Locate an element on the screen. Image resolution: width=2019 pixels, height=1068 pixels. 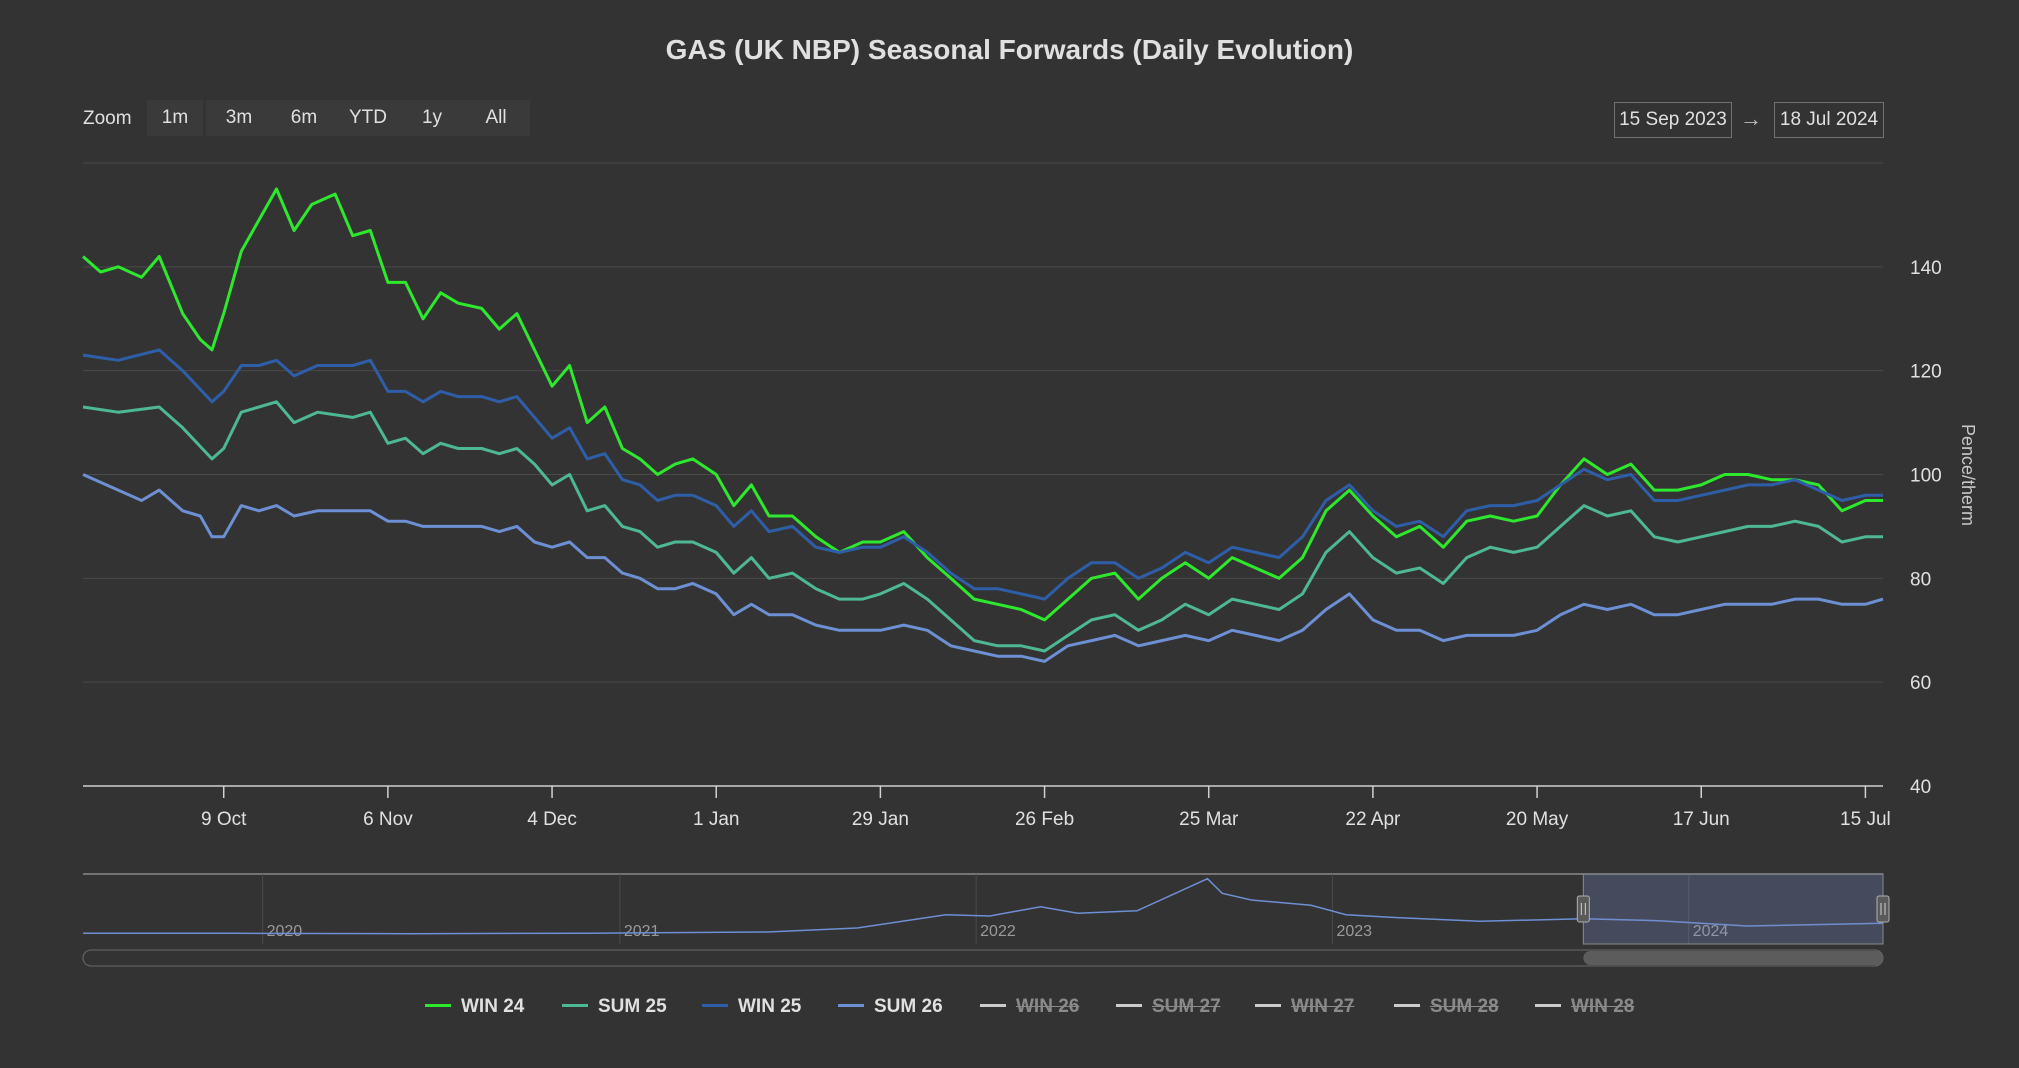
y-tick-label: 140 is located at coordinates (1926, 268).